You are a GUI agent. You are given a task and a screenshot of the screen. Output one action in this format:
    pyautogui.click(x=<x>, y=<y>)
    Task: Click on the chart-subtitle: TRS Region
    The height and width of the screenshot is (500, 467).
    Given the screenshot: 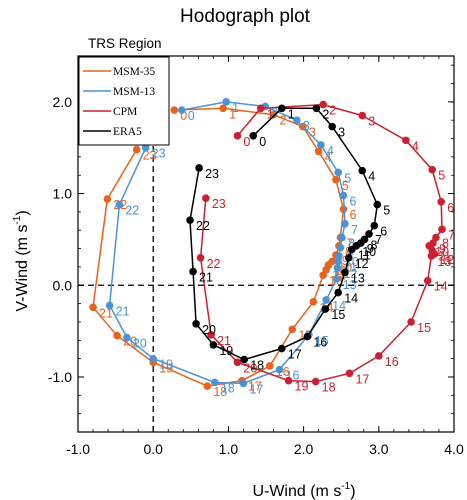 What is the action you would take?
    pyautogui.click(x=125, y=43)
    